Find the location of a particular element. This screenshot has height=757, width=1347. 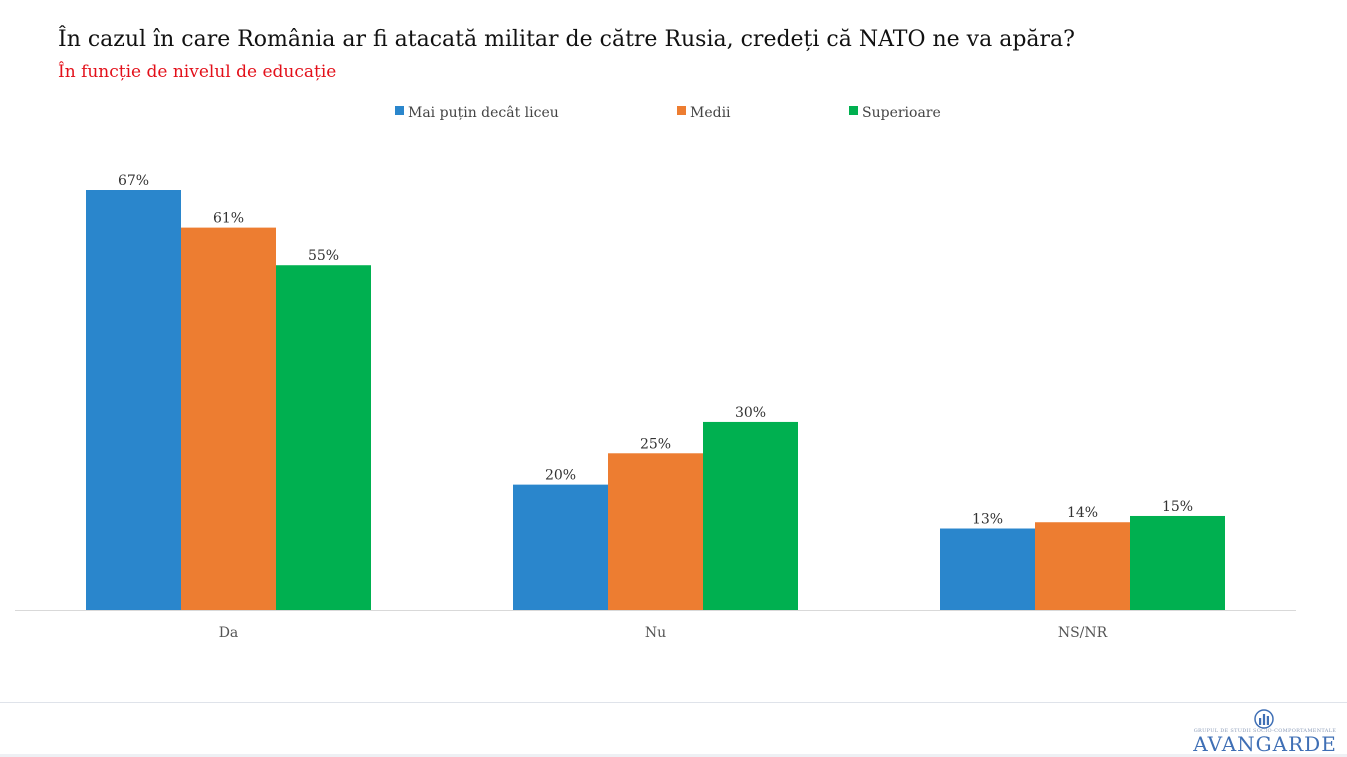

data-label: 13% is located at coordinates (987, 520).